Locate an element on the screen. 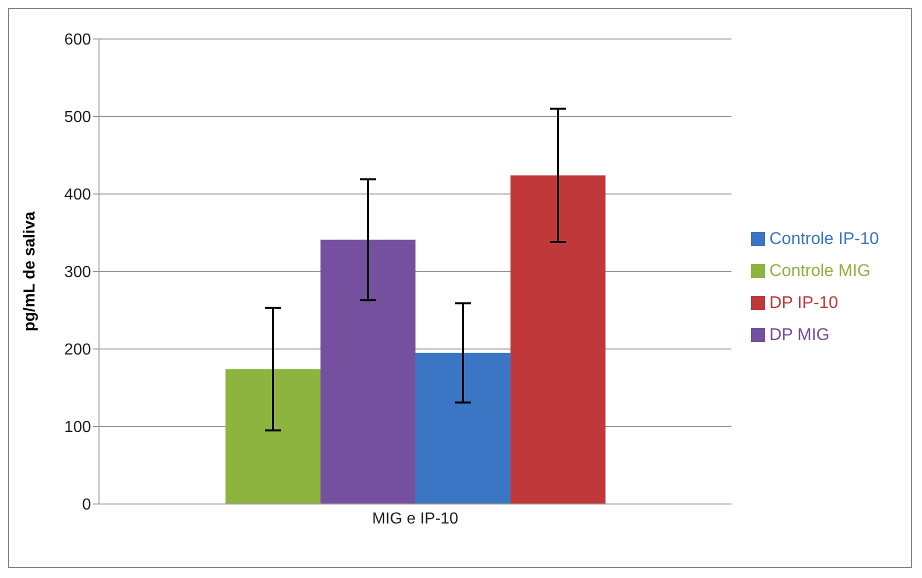  y-tick-label: 100 is located at coordinates (78, 427).